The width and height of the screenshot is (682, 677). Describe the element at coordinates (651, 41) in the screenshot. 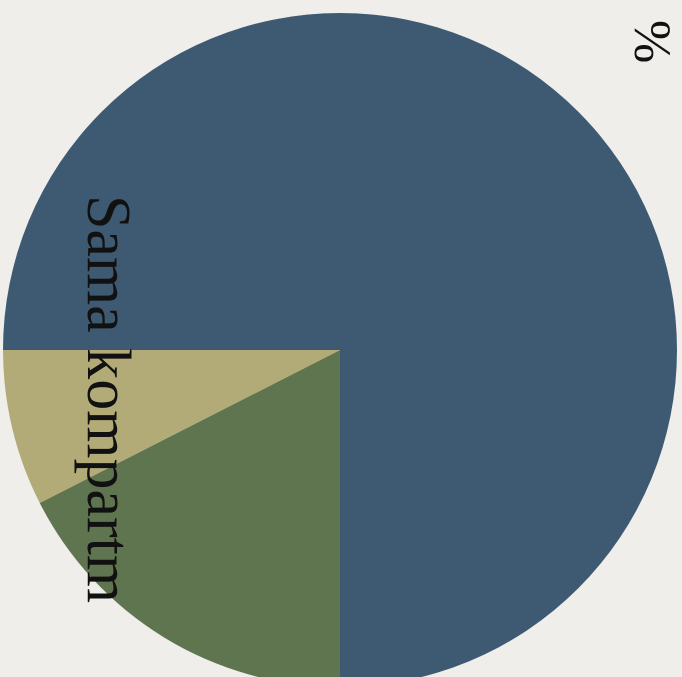

I see `chart-title: %` at that location.